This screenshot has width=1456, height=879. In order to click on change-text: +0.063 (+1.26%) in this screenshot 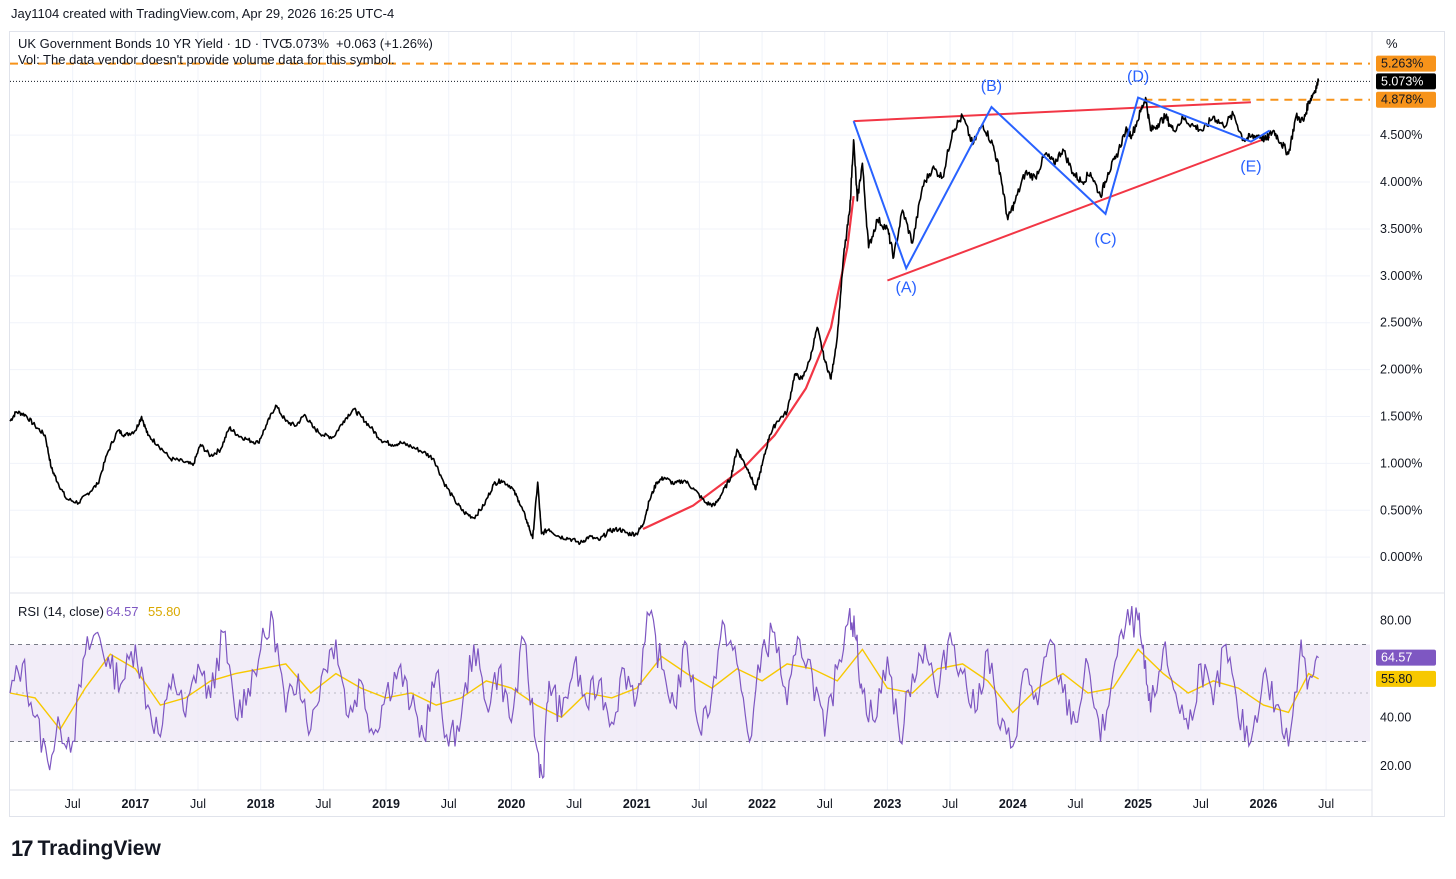, I will do `click(384, 43)`.